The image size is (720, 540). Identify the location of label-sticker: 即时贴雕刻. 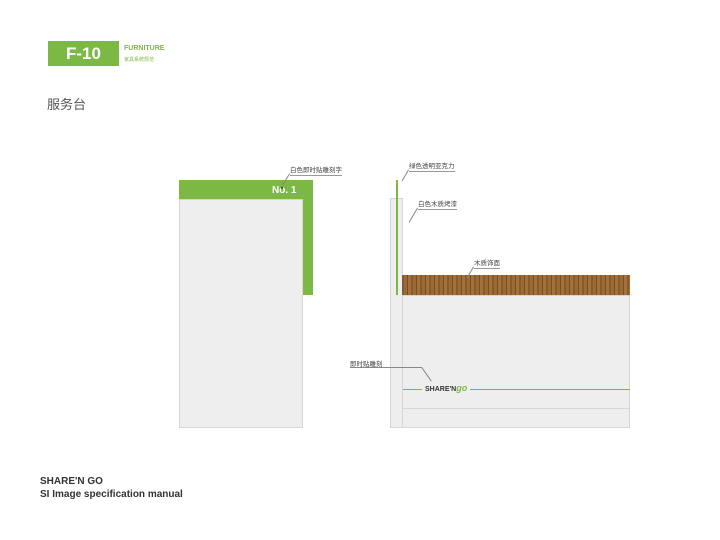
(366, 364).